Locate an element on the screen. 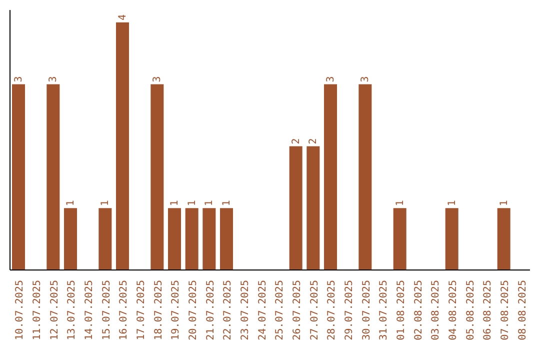 The width and height of the screenshot is (540, 340). x-tick-label: 05.08.2025 is located at coordinates (470, 310).